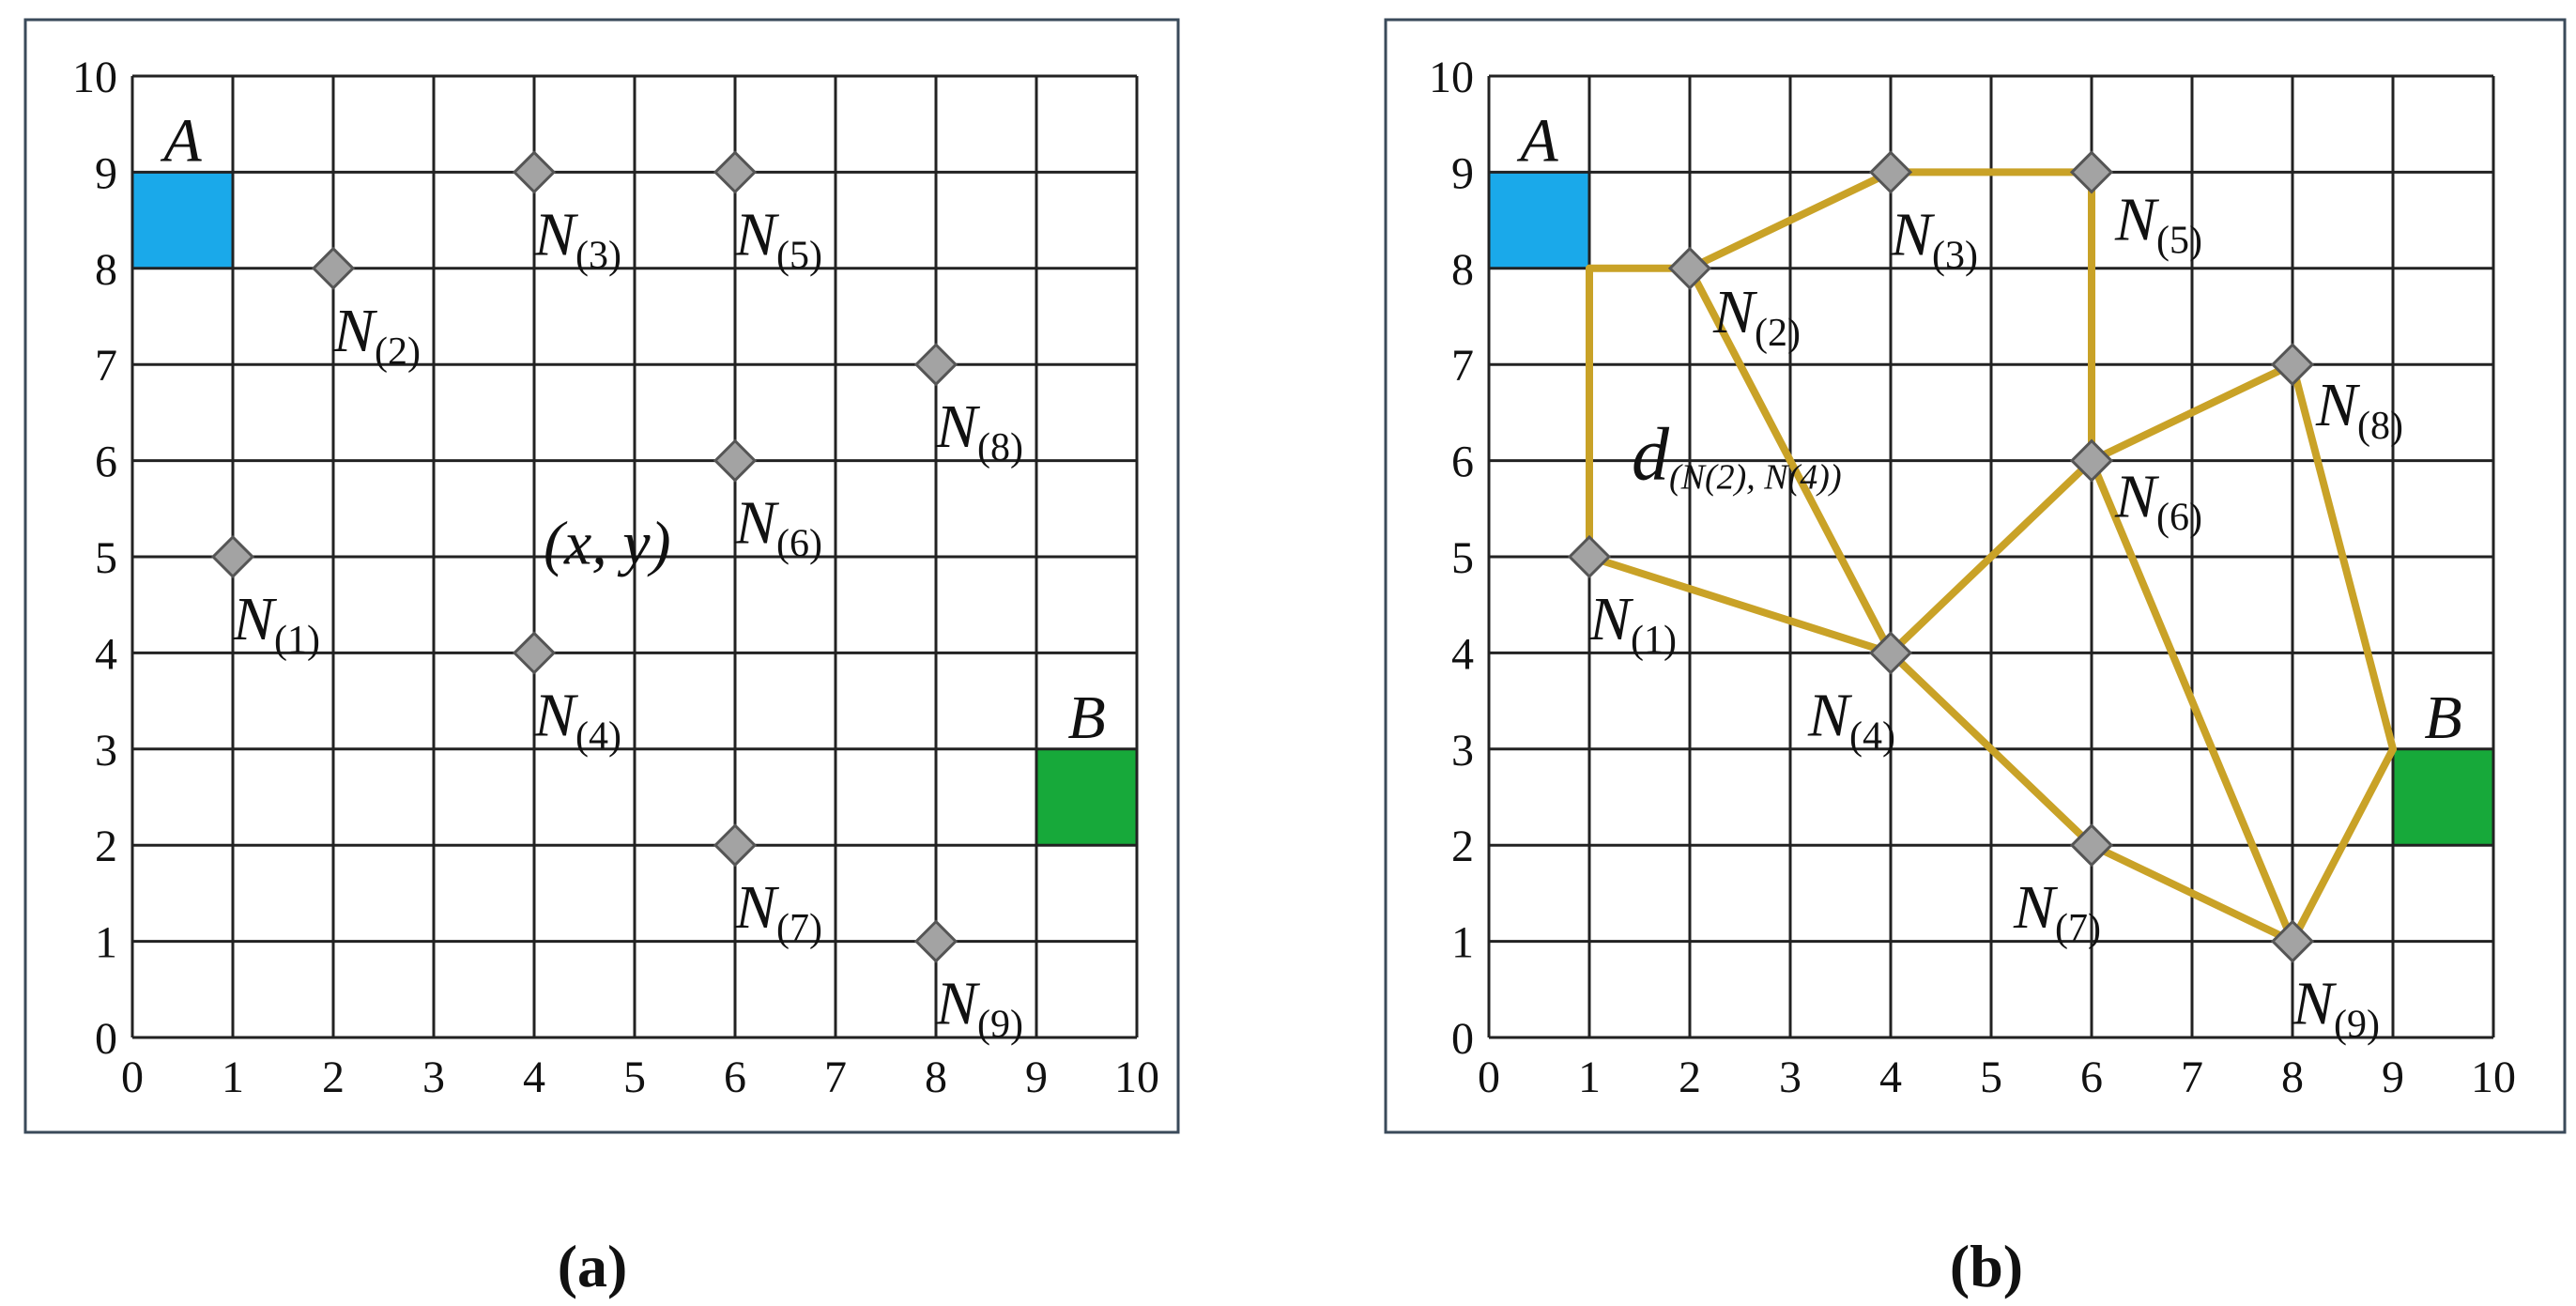 The width and height of the screenshot is (2576, 1306). What do you see at coordinates (1987, 1266) in the screenshot?
I see `caption: (b)` at bounding box center [1987, 1266].